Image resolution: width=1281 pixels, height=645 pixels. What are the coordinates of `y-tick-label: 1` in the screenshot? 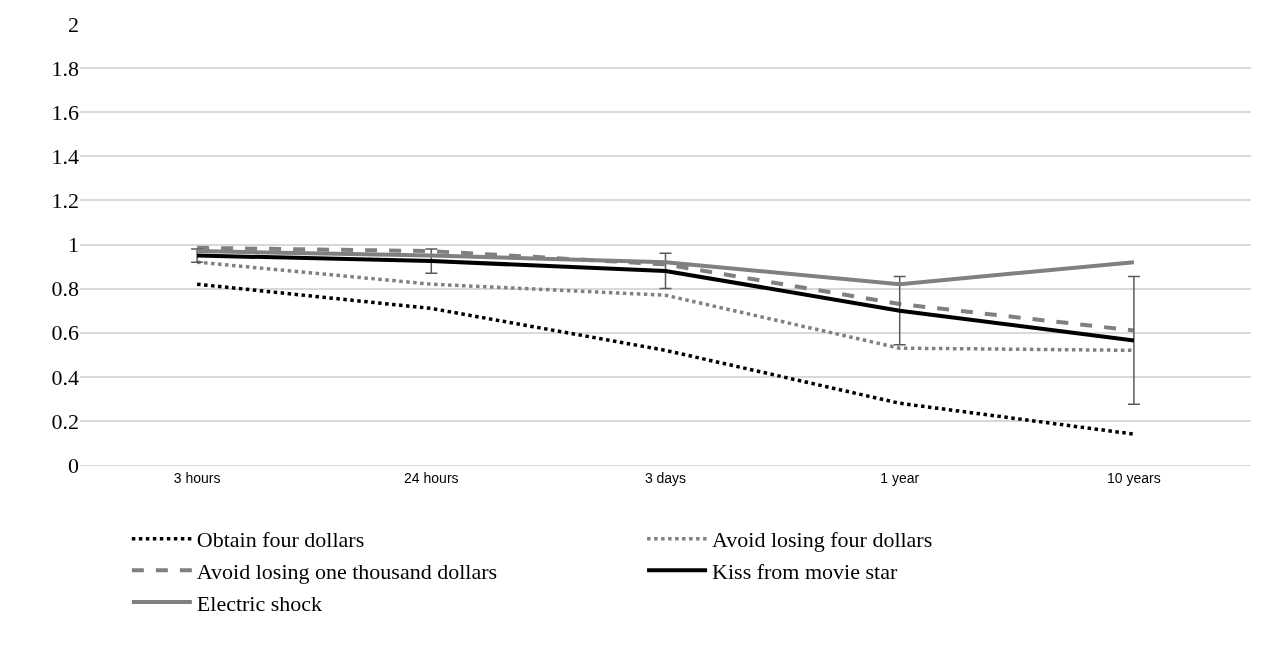 It's located at (73, 245).